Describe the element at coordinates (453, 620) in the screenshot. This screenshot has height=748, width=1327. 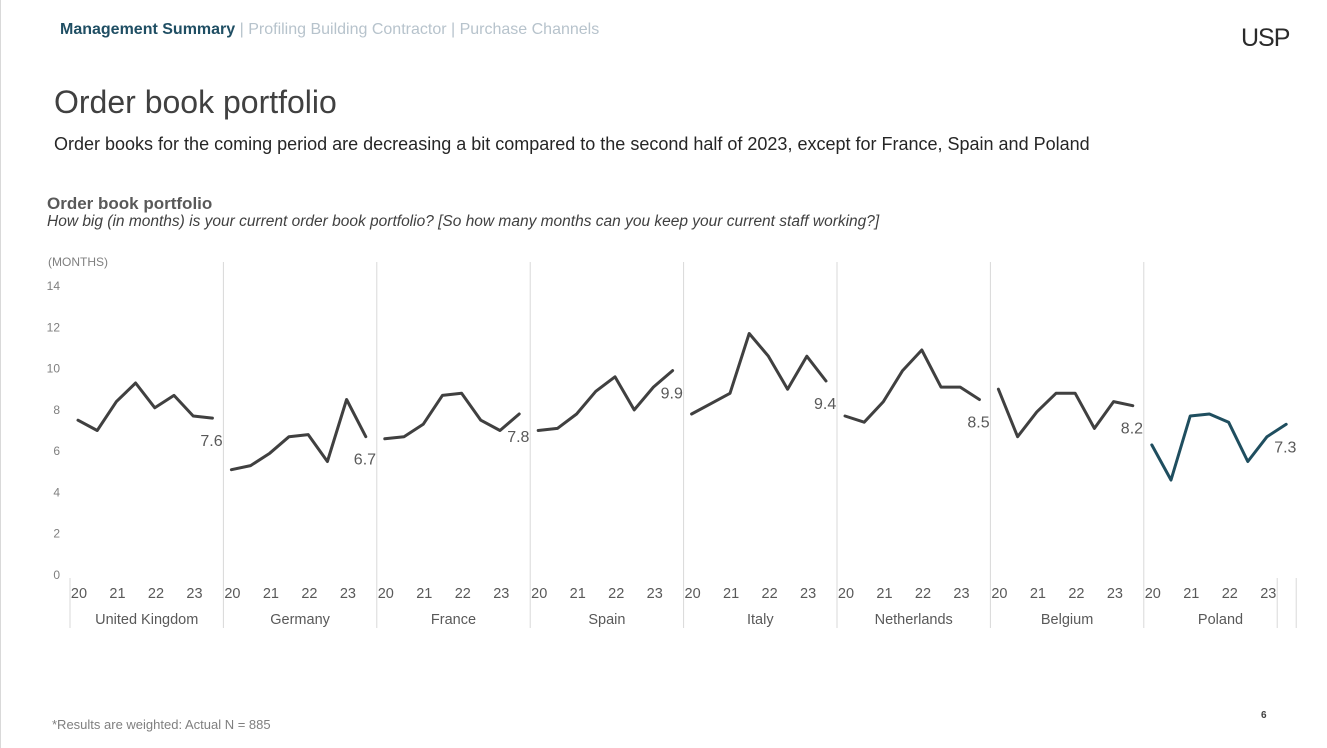
I see `category-label: France` at that location.